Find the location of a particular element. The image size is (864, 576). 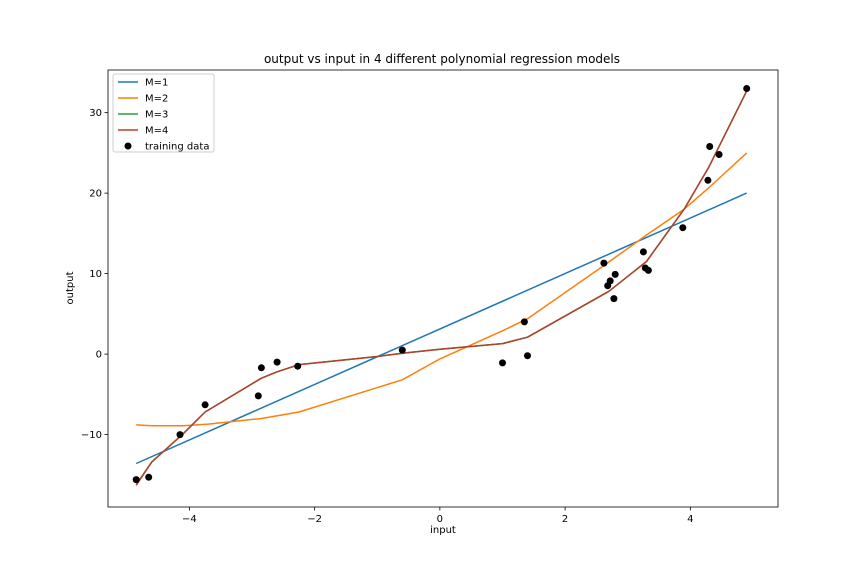

x-axis-label: input is located at coordinates (443, 530).